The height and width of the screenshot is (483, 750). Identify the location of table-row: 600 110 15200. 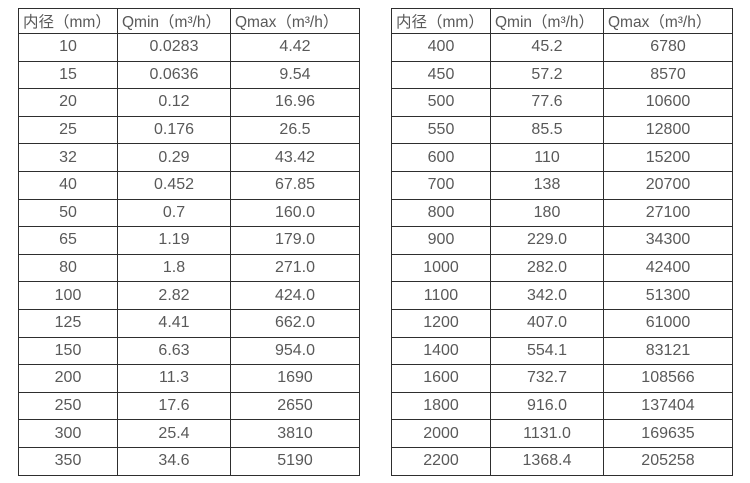
(562, 157).